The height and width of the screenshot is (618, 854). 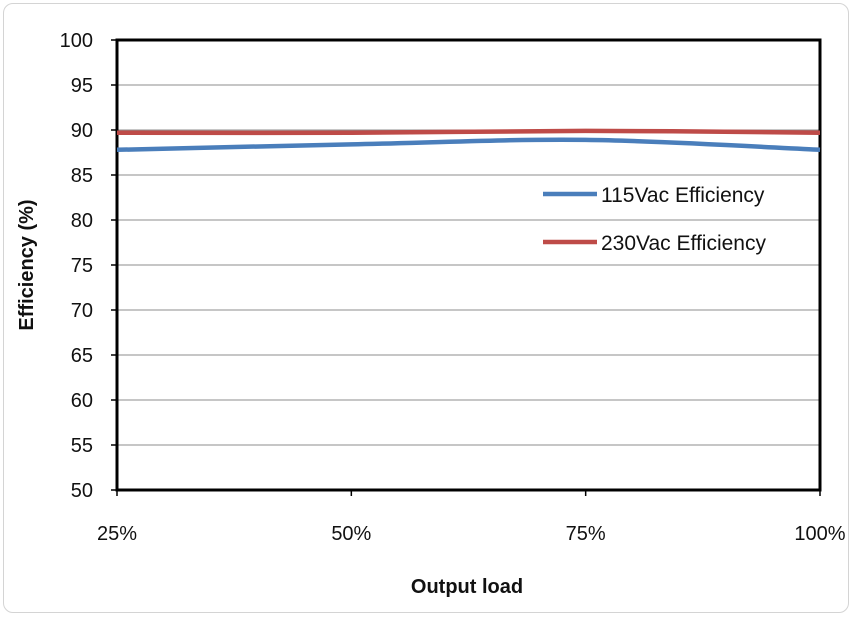 What do you see at coordinates (683, 243) in the screenshot?
I see `legend-label-2: 230Vac Efficiency` at bounding box center [683, 243].